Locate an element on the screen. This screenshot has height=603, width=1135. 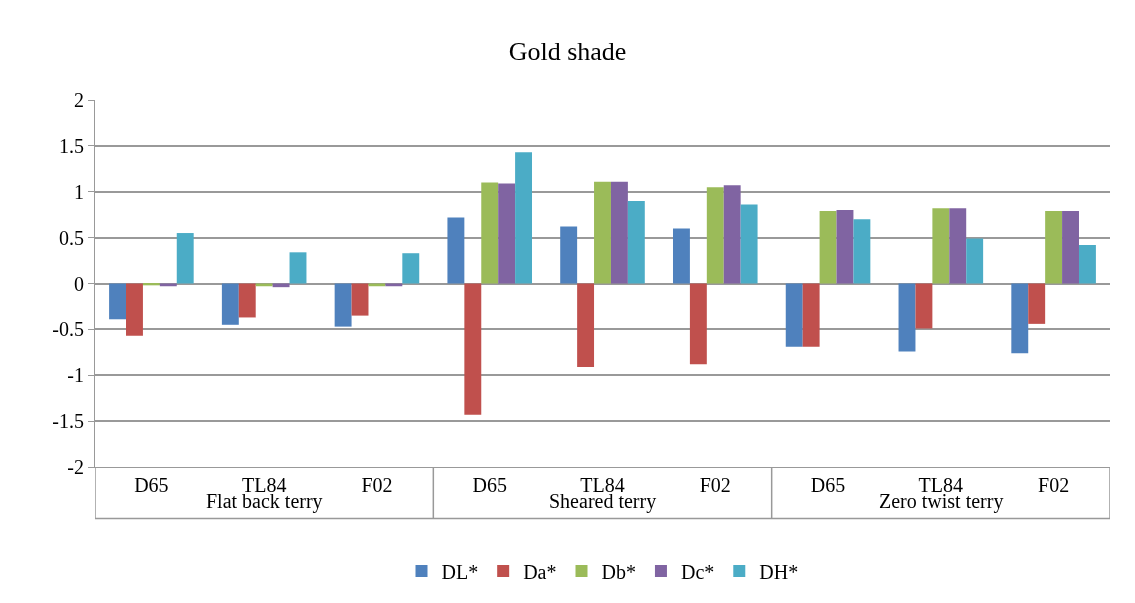
y-tick-label: 1.5 is located at coordinates (71, 145).